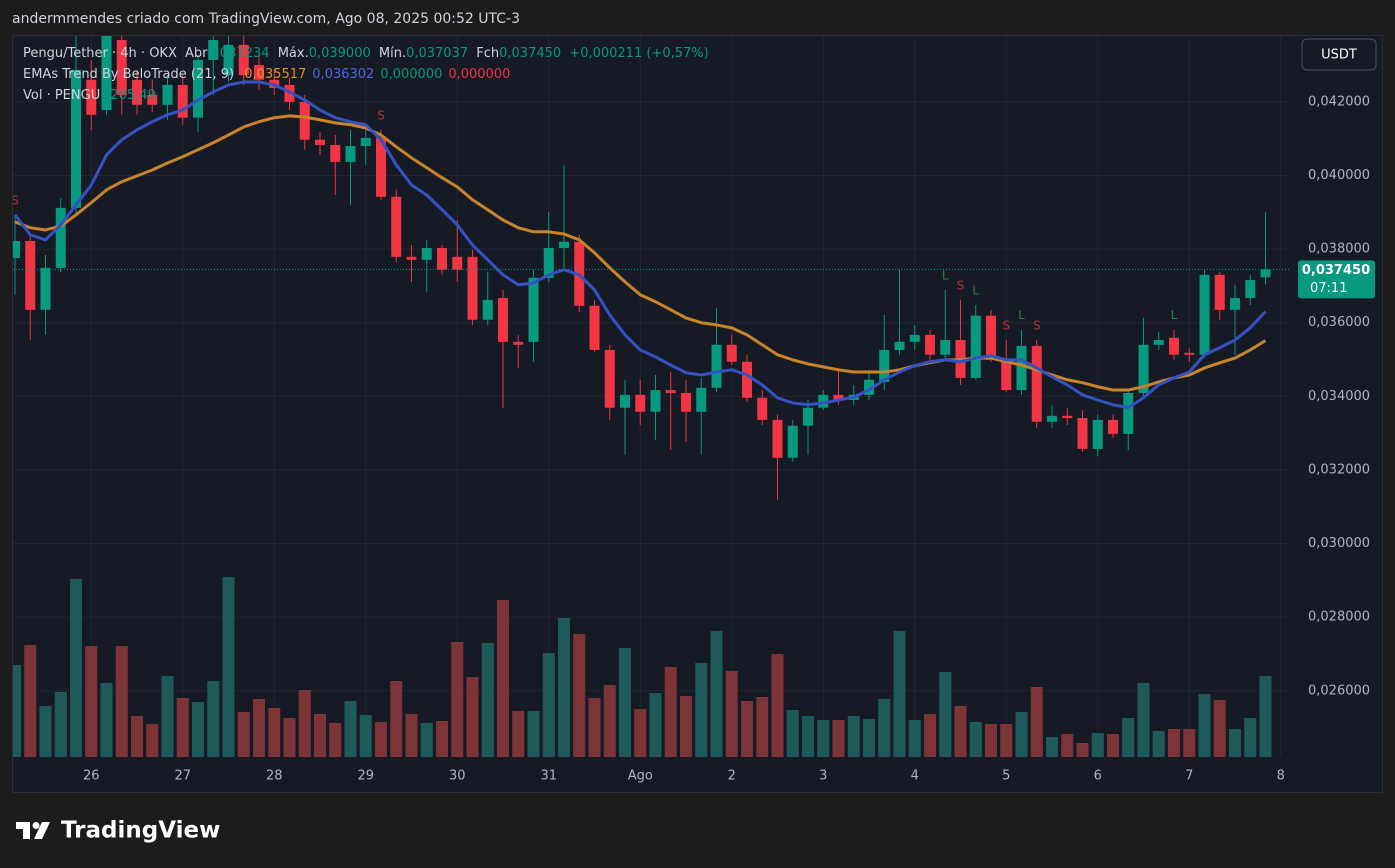 The height and width of the screenshot is (868, 1395). Describe the element at coordinates (1006, 776) in the screenshot. I see `x-tick-label: 5` at that location.